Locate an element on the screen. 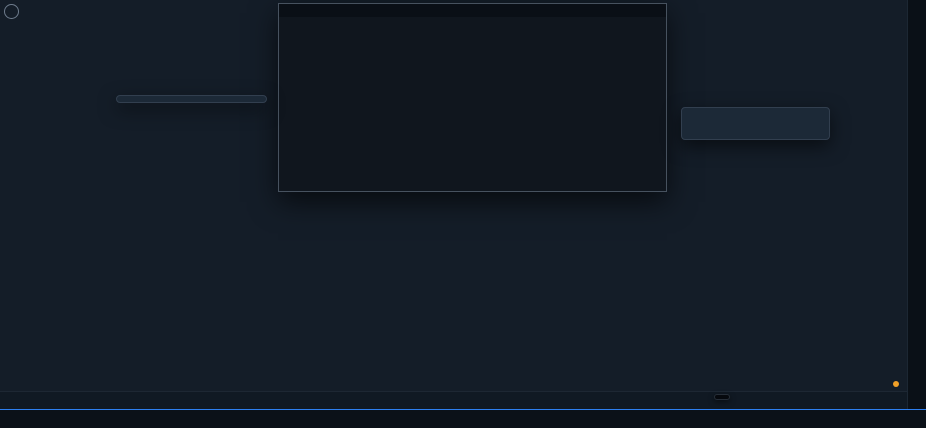  snapshot-titlebar is located at coordinates (472, 10).